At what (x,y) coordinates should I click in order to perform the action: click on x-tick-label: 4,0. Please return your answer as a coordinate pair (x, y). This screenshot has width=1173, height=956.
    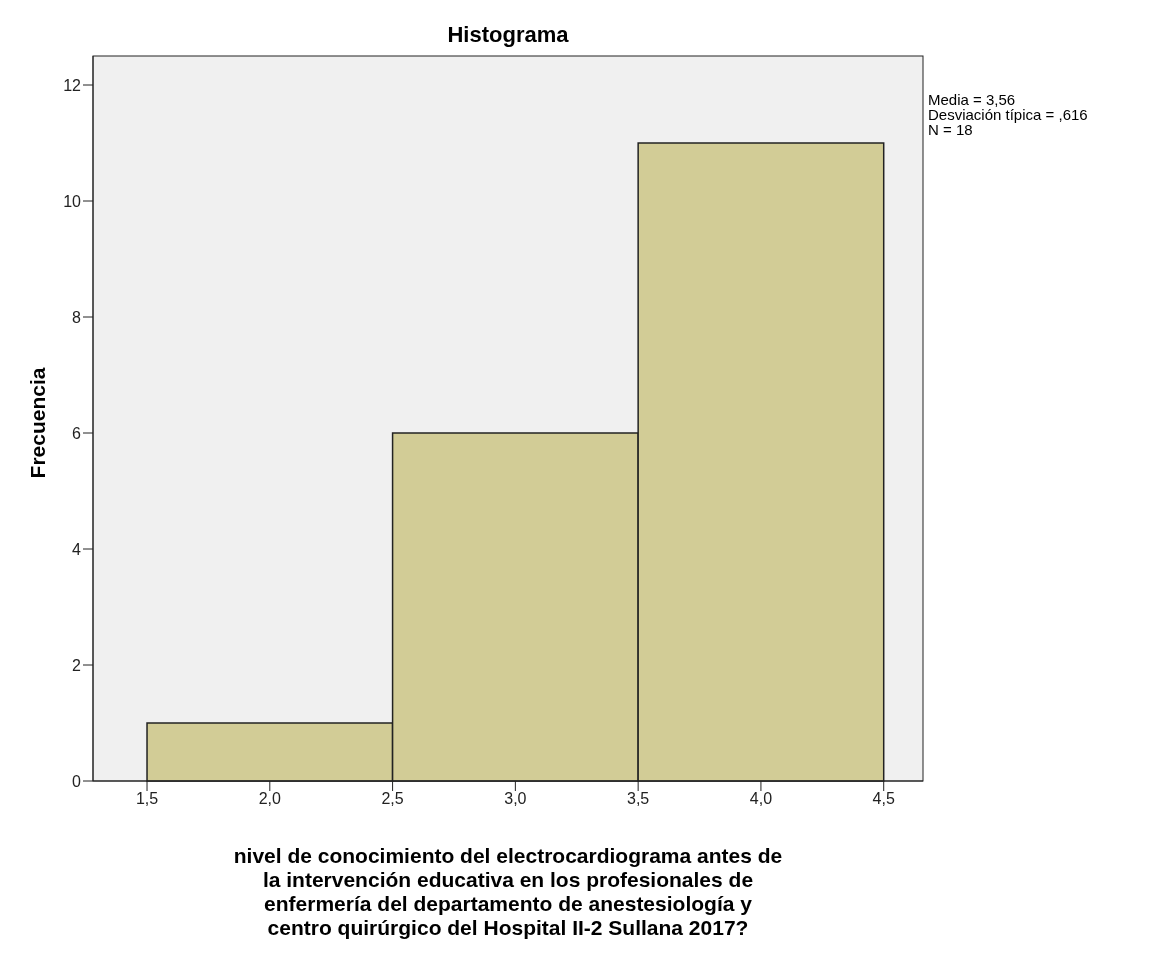
    Looking at the image, I should click on (761, 799).